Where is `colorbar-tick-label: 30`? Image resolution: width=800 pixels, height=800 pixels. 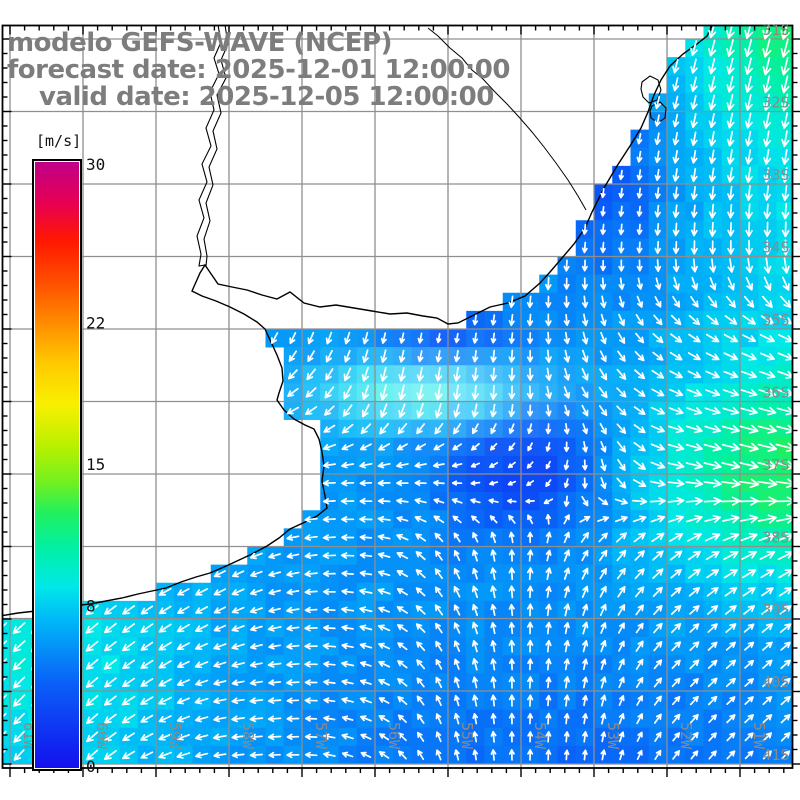
colorbar-tick-label: 30 is located at coordinates (95, 164).